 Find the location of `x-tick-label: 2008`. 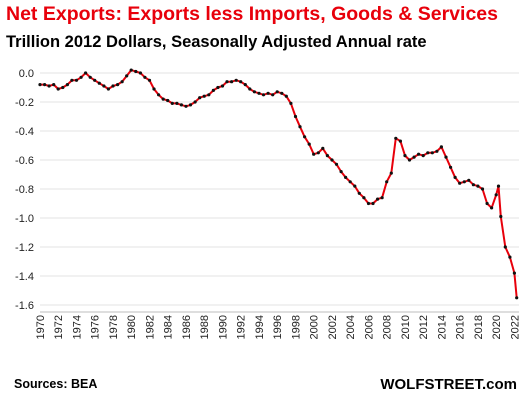

x-tick-label: 2008 is located at coordinates (388, 327).